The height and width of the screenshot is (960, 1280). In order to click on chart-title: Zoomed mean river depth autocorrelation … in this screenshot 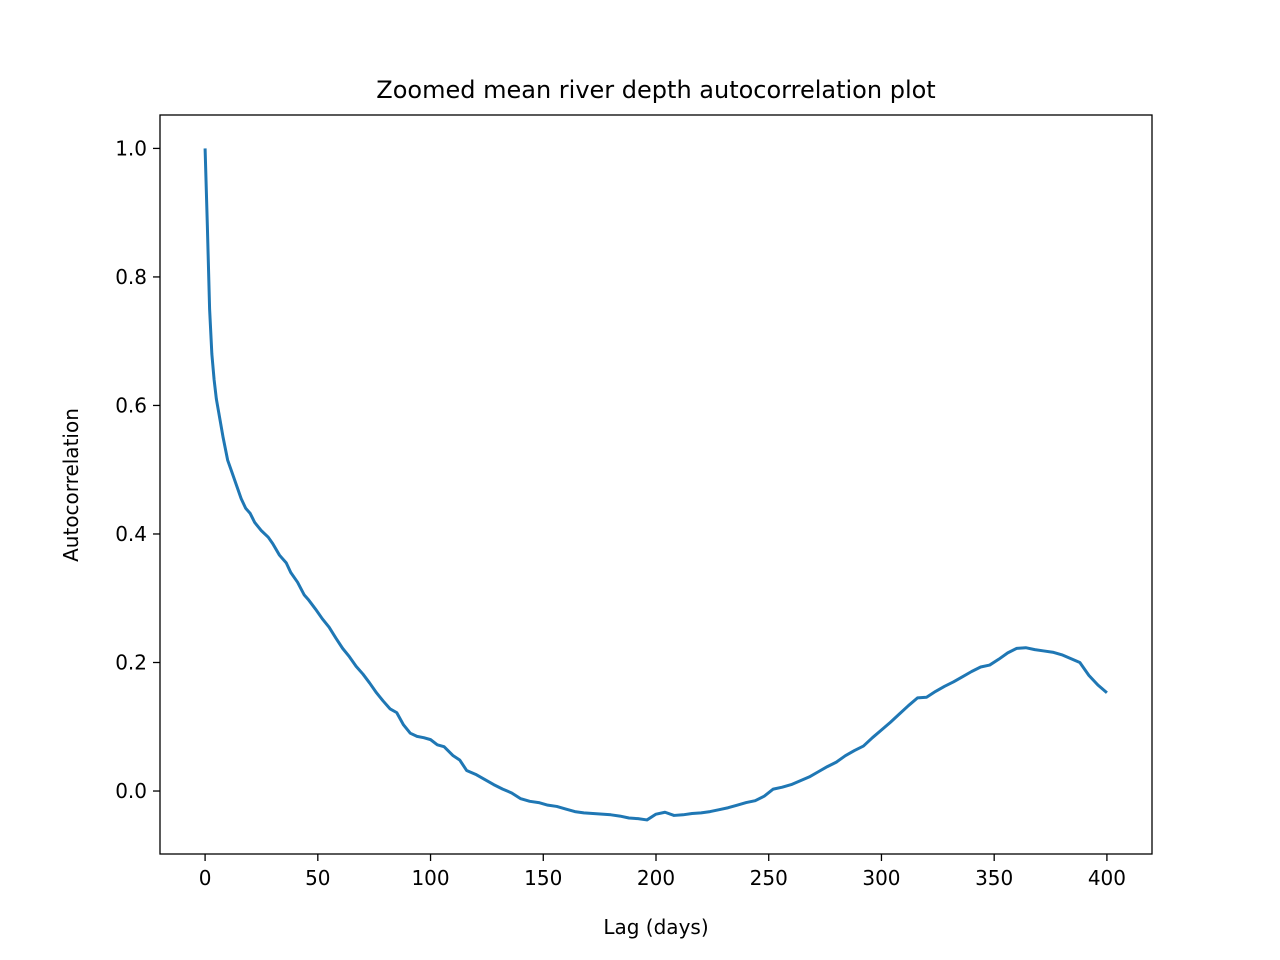, I will do `click(655, 90)`.